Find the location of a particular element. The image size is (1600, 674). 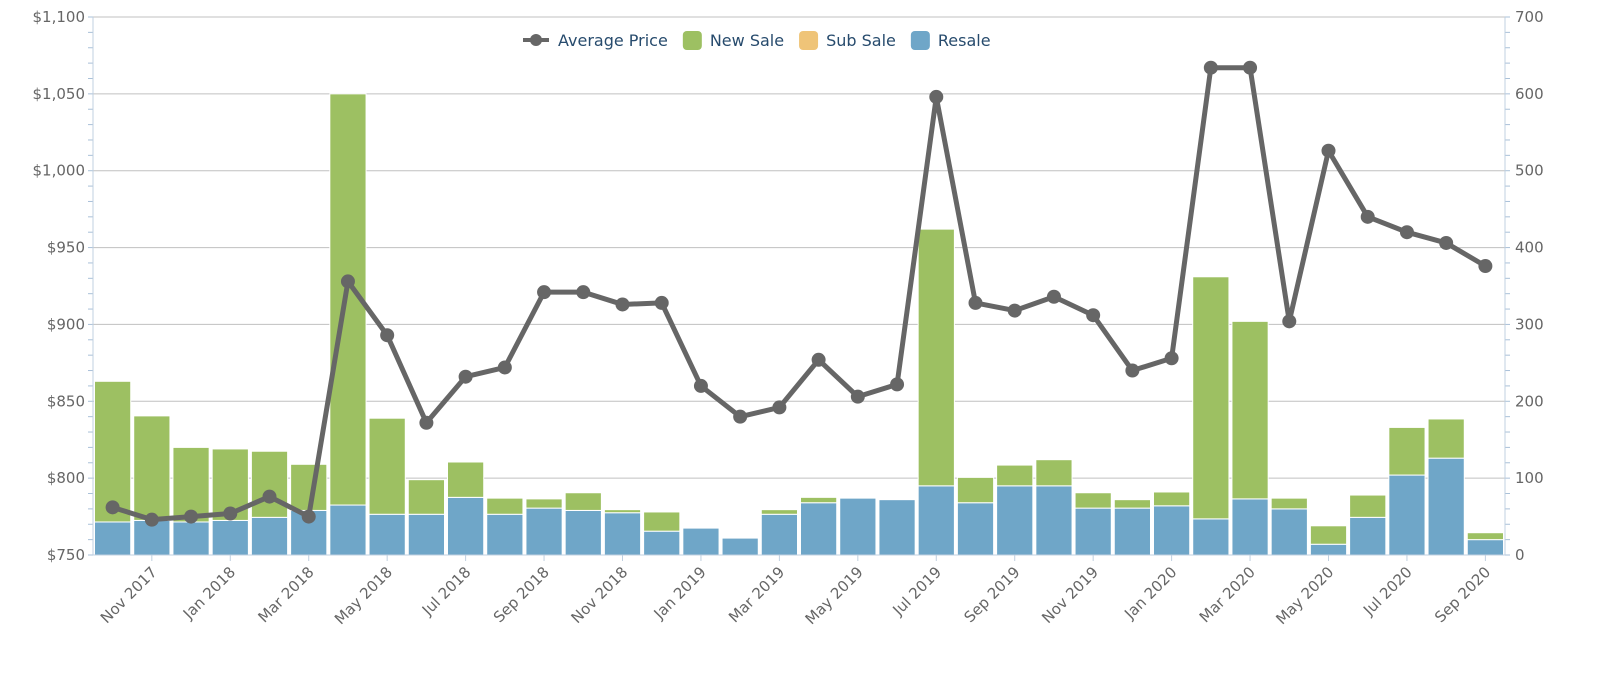

right-axis-tick-label: 400 is located at coordinates (1529, 248).